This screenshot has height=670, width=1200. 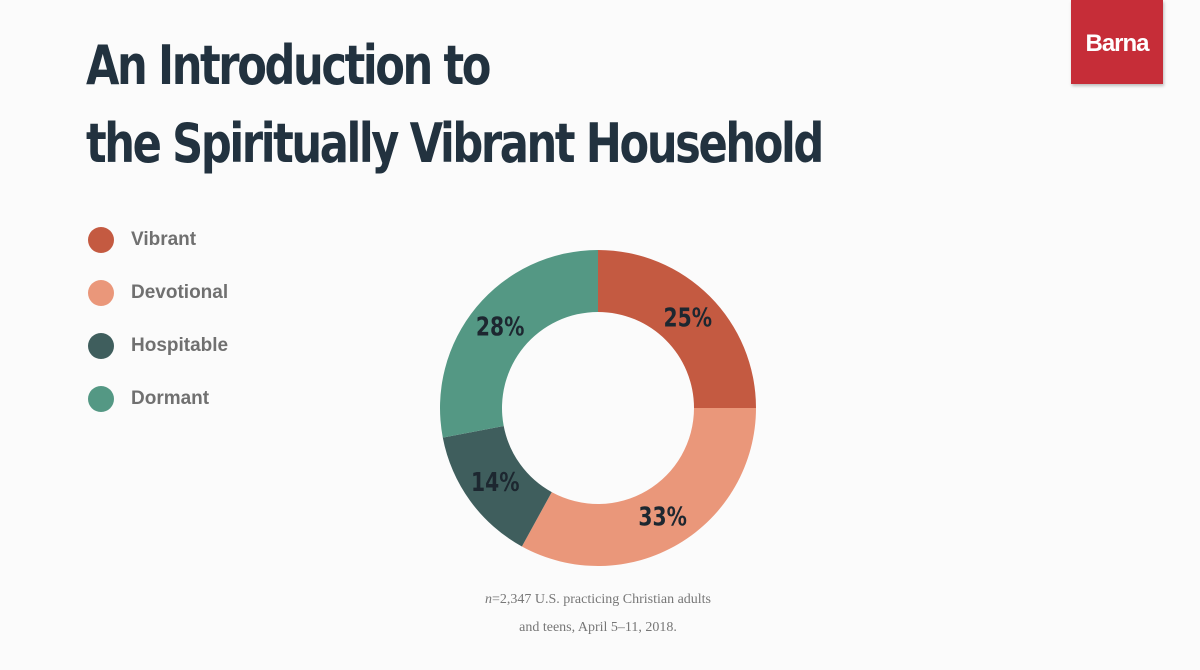 I want to click on slice-hospitable, so click(x=497, y=486).